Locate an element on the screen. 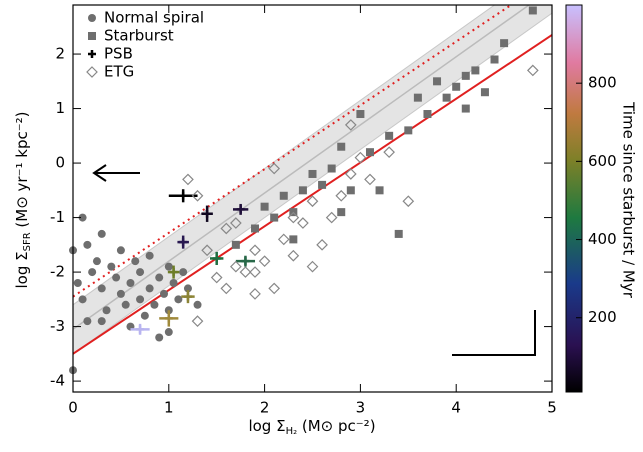 The height and width of the screenshot is (452, 643). x-axis-label: log ΣH₂ (M⊙ pc⁻²) is located at coordinates (311, 427).